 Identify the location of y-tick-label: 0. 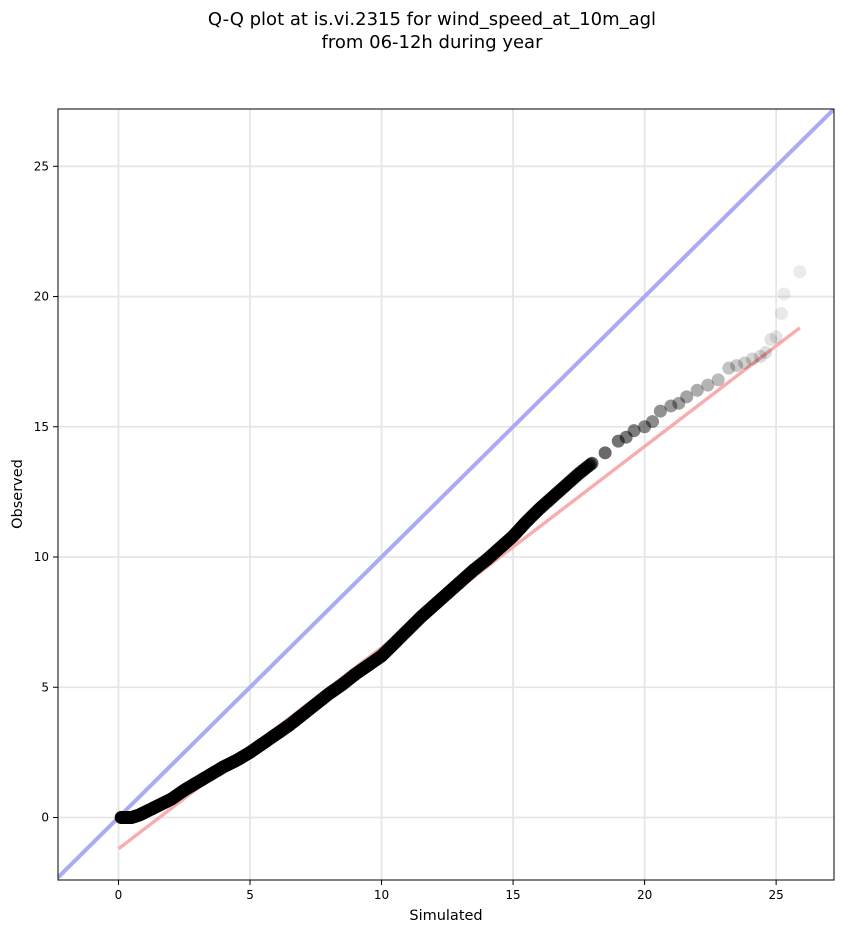
(45, 817).